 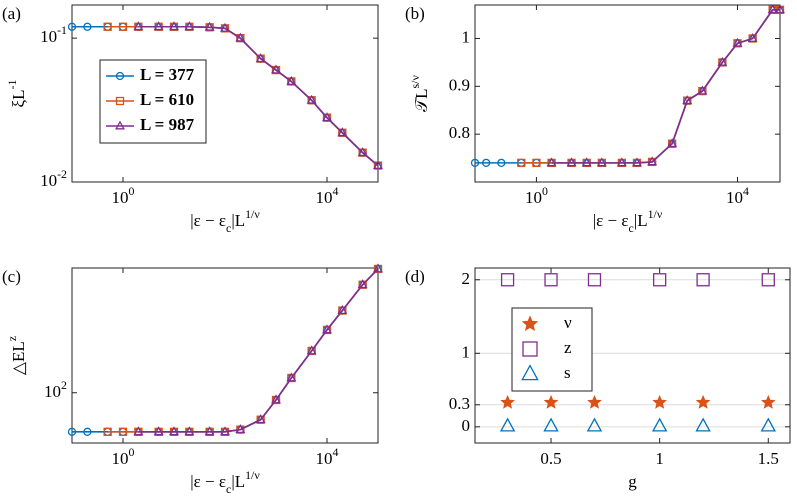 I want to click on y-axis-label: ξL-1, so click(x=16, y=94).